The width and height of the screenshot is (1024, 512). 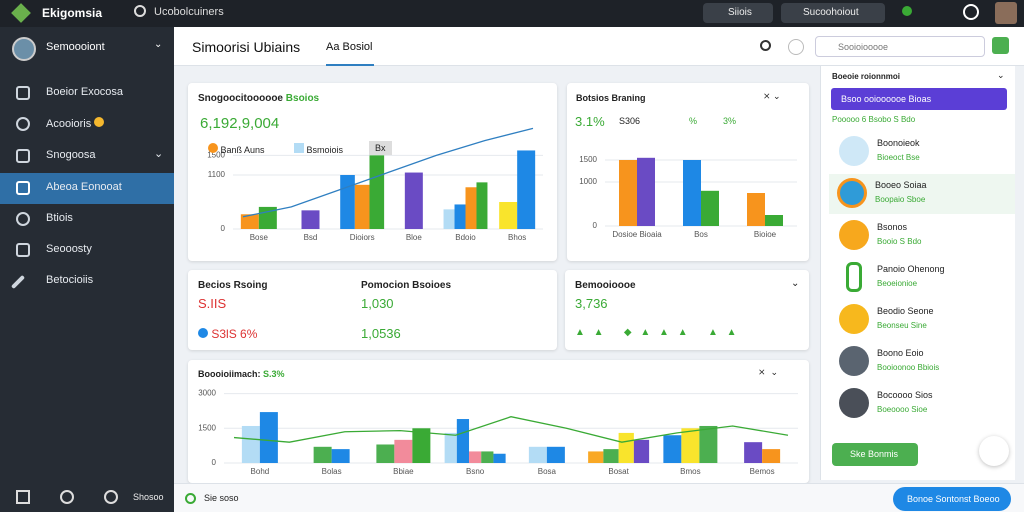 I want to click on list-item: Booeo Soiaa Boopaio Sboe, so click(x=922, y=194).